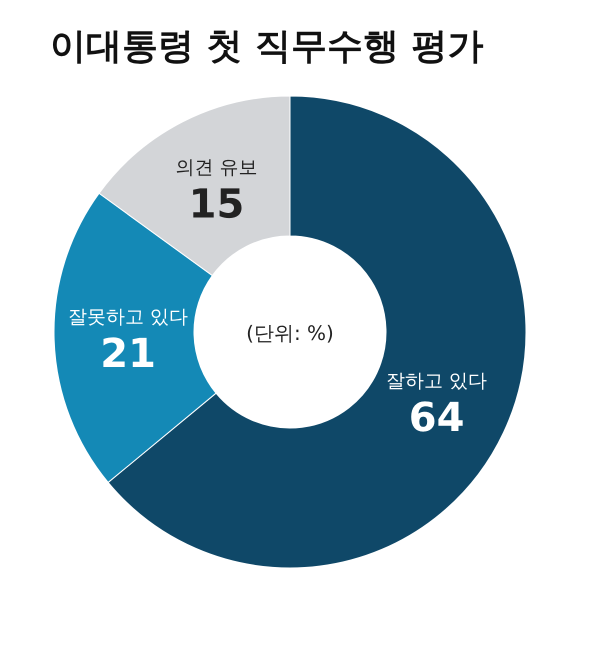 This screenshot has height=651, width=593. Describe the element at coordinates (436, 417) in the screenshot. I see `data-label: 64` at that location.